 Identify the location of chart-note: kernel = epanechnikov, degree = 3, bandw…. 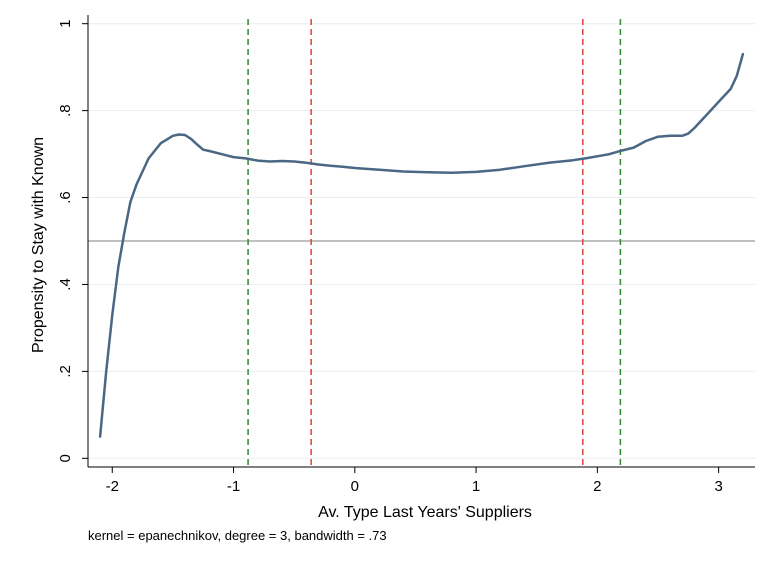
(237, 535).